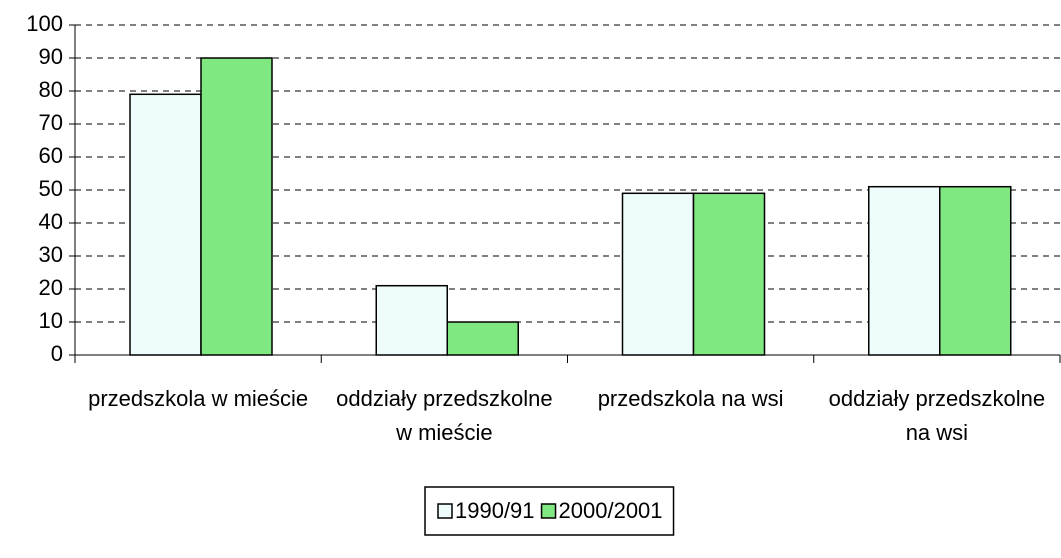 The height and width of the screenshot is (558, 1061). What do you see at coordinates (690, 398) in the screenshot?
I see `x-tick-label: przedszkola na wsi` at bounding box center [690, 398].